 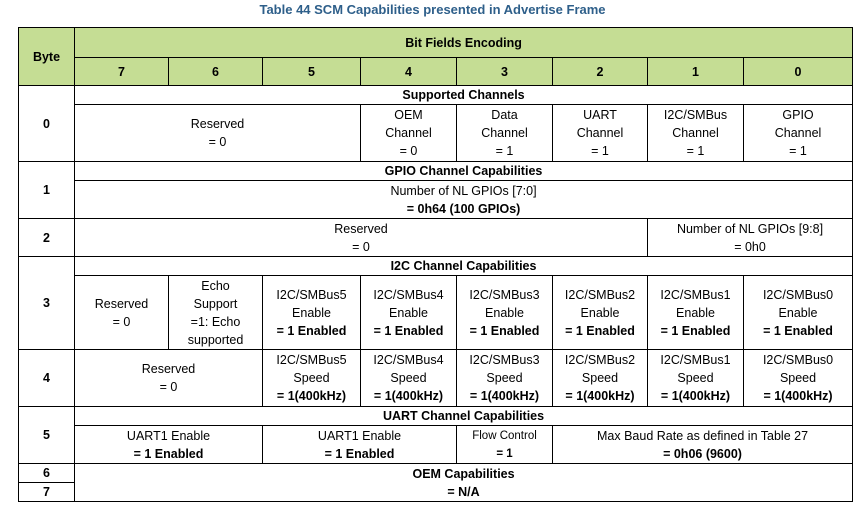 I want to click on byte-2-reserved: Reserved = 0, so click(x=361, y=237).